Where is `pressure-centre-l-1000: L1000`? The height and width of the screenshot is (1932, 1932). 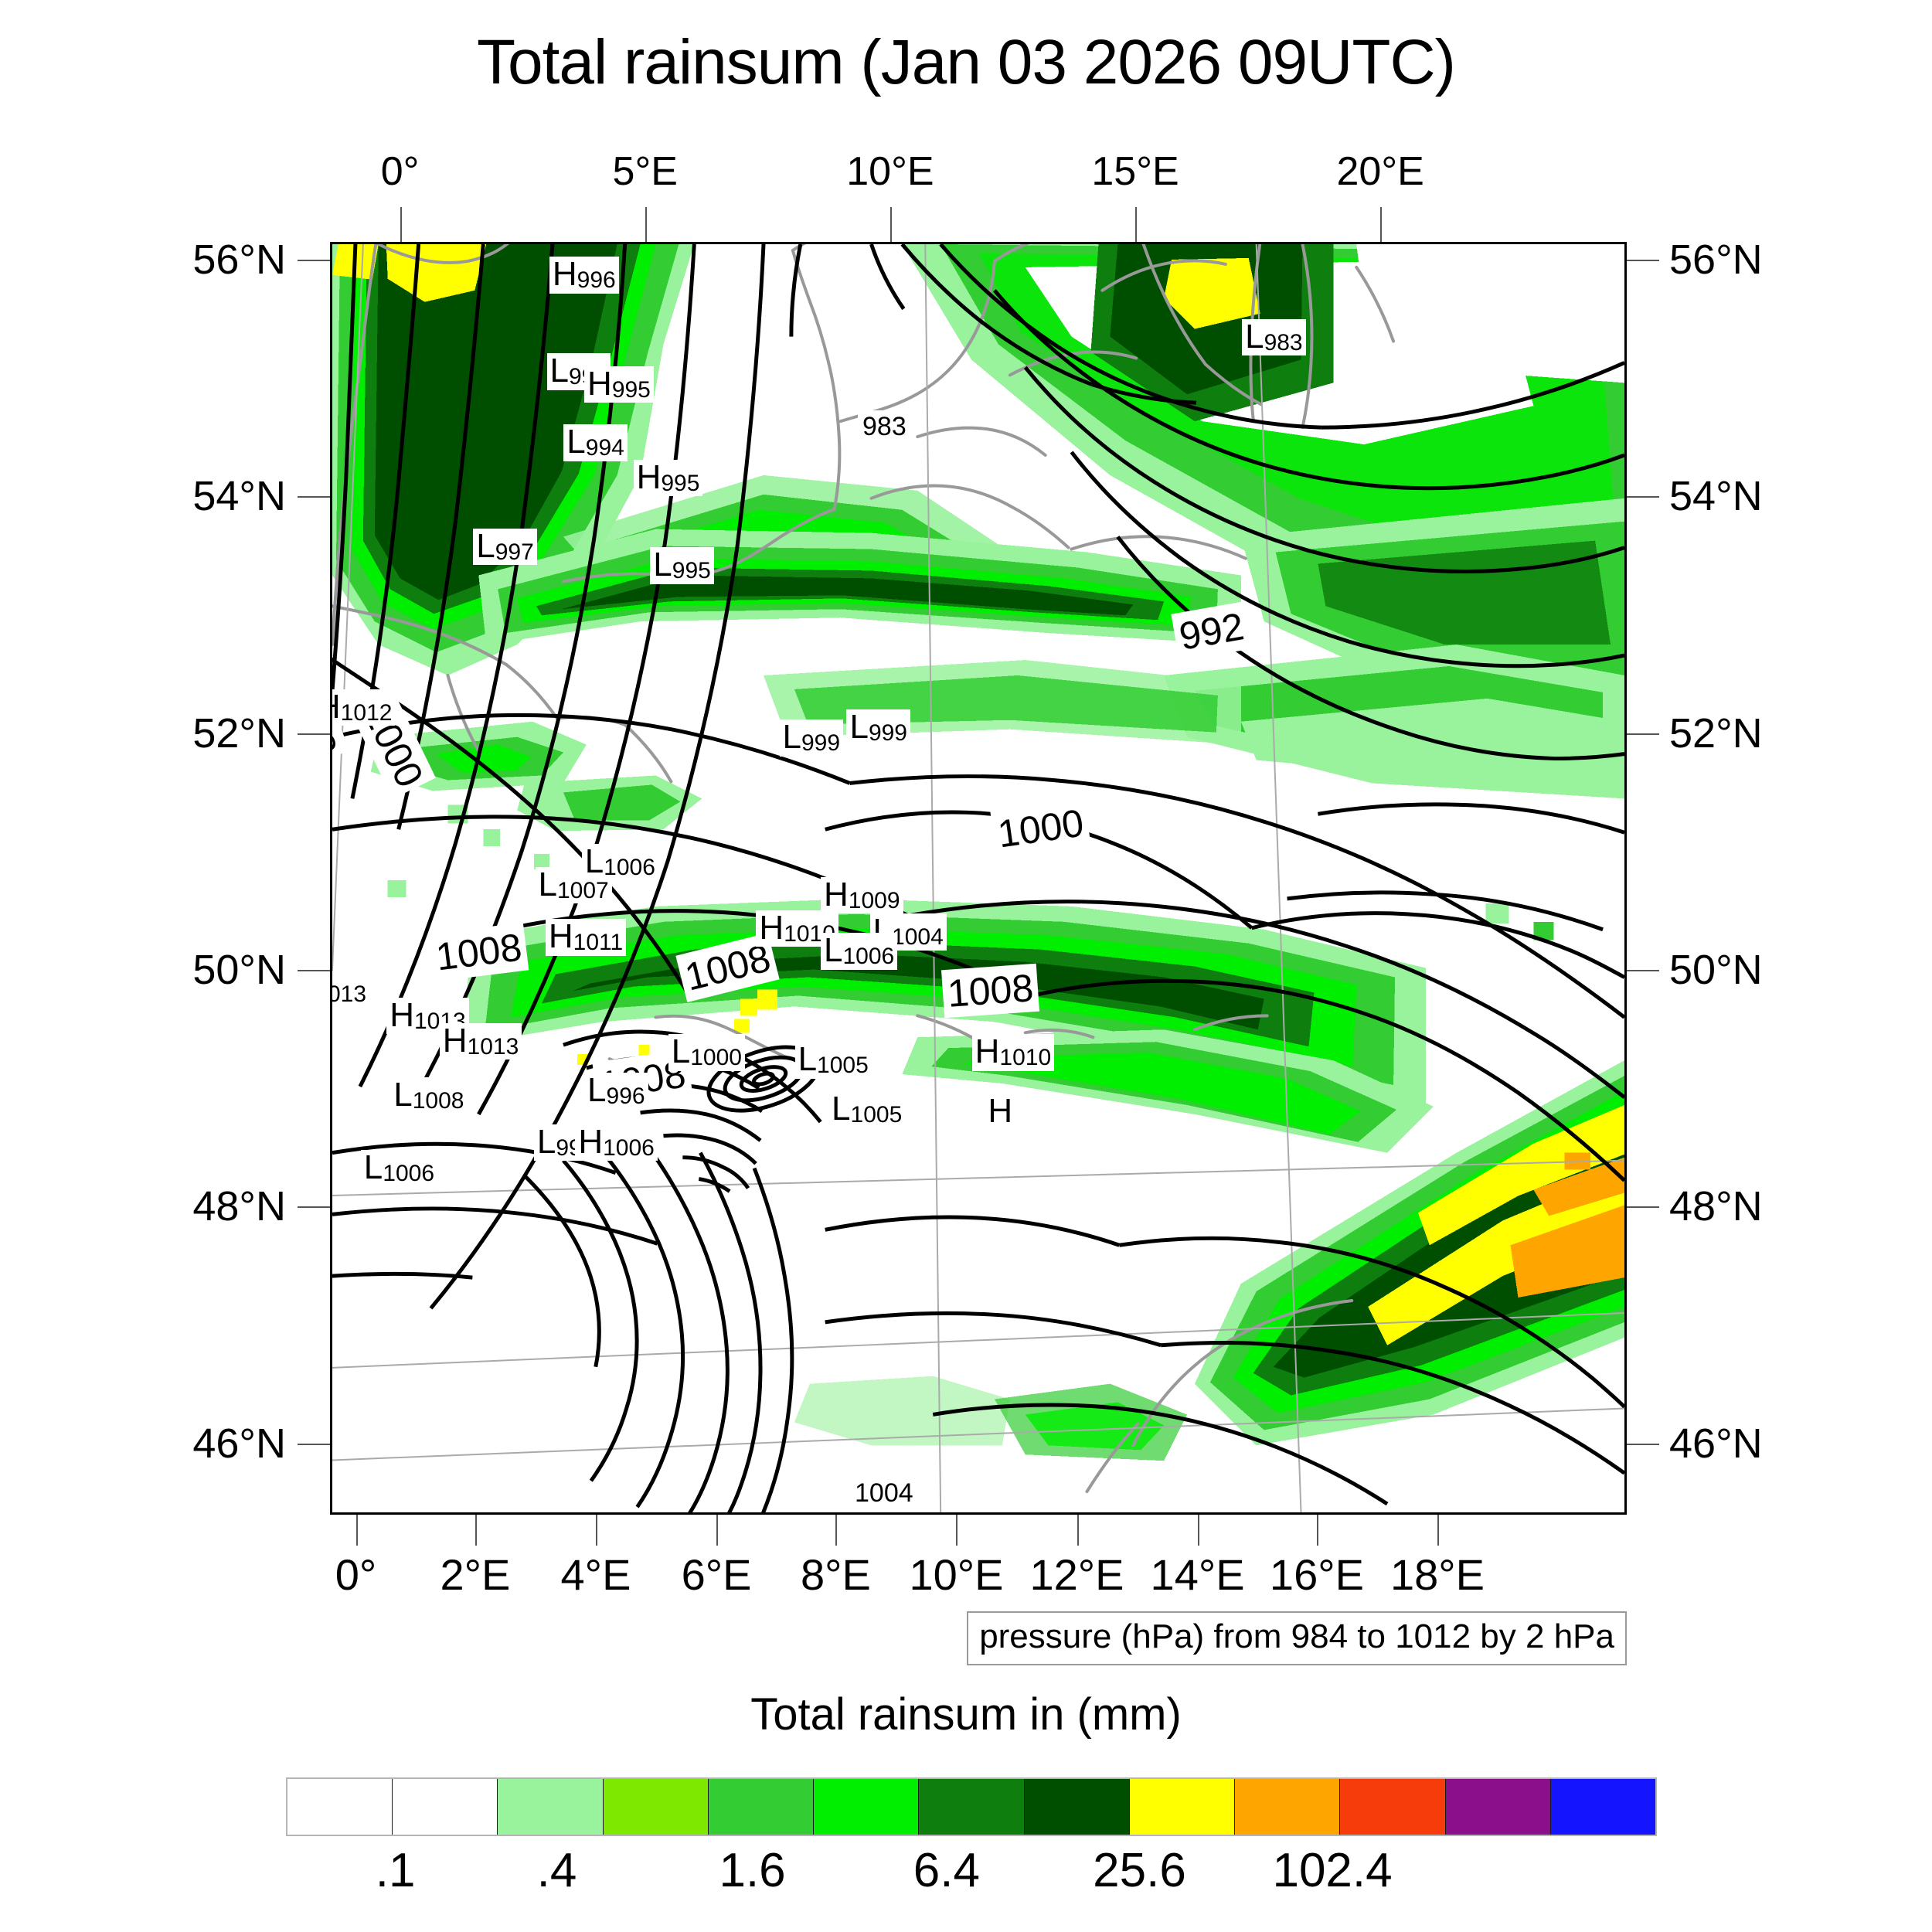
pressure-centre-l-1000: L1000 is located at coordinates (706, 1052).